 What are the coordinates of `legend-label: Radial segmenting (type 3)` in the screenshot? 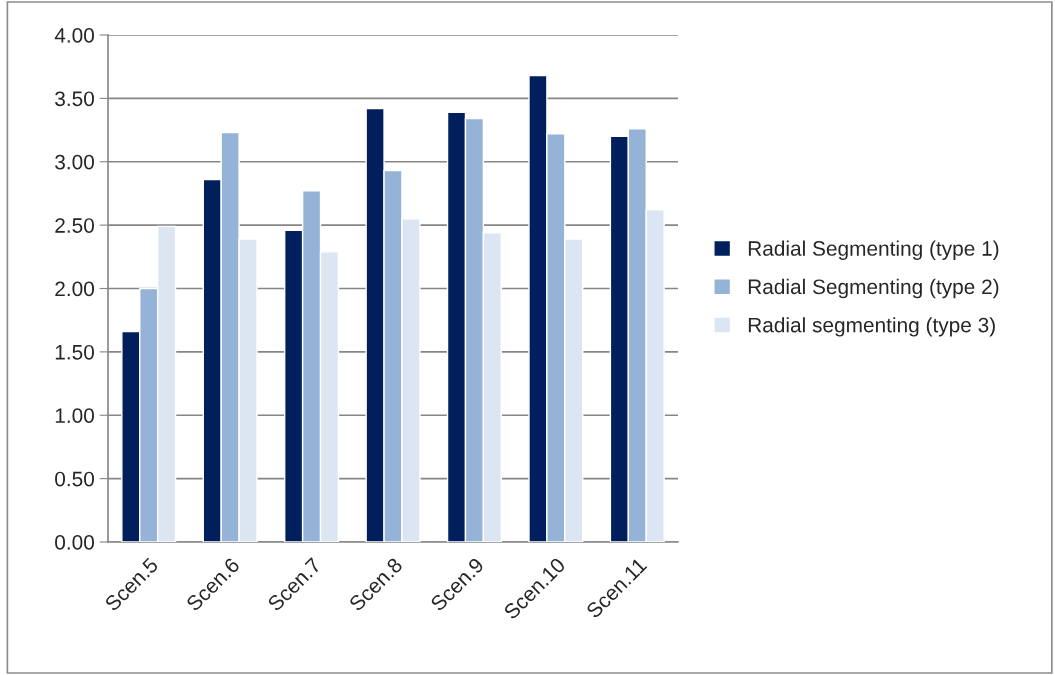 It's located at (871, 327).